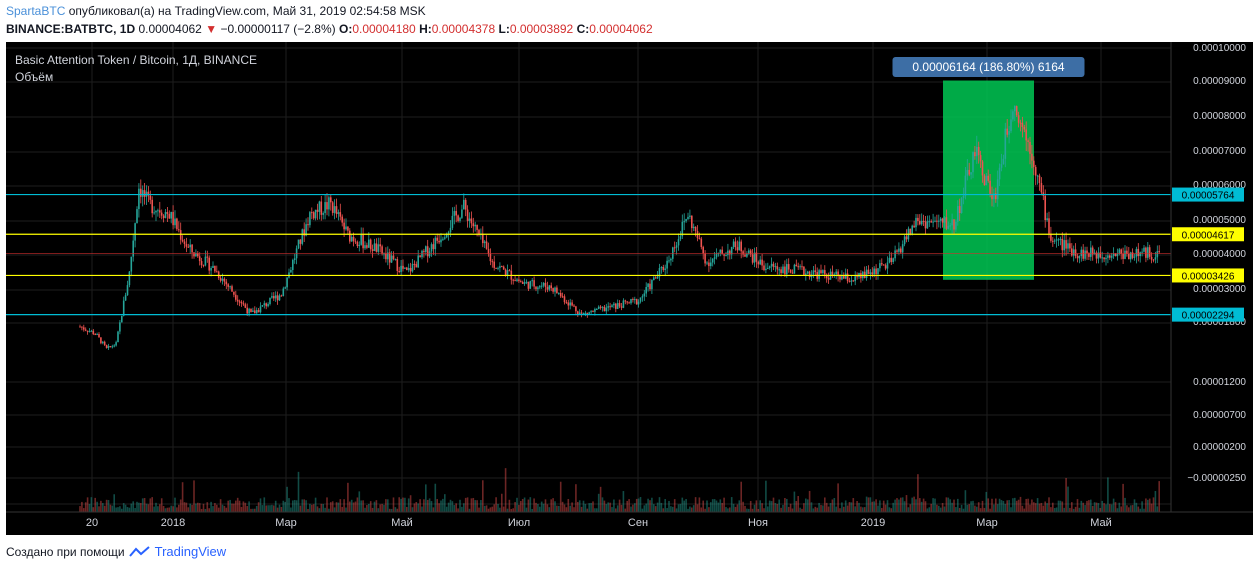 This screenshot has height=570, width=1260. What do you see at coordinates (71, 29) in the screenshot?
I see `symbol-label: BINANCE:BATBTC, 1D` at bounding box center [71, 29].